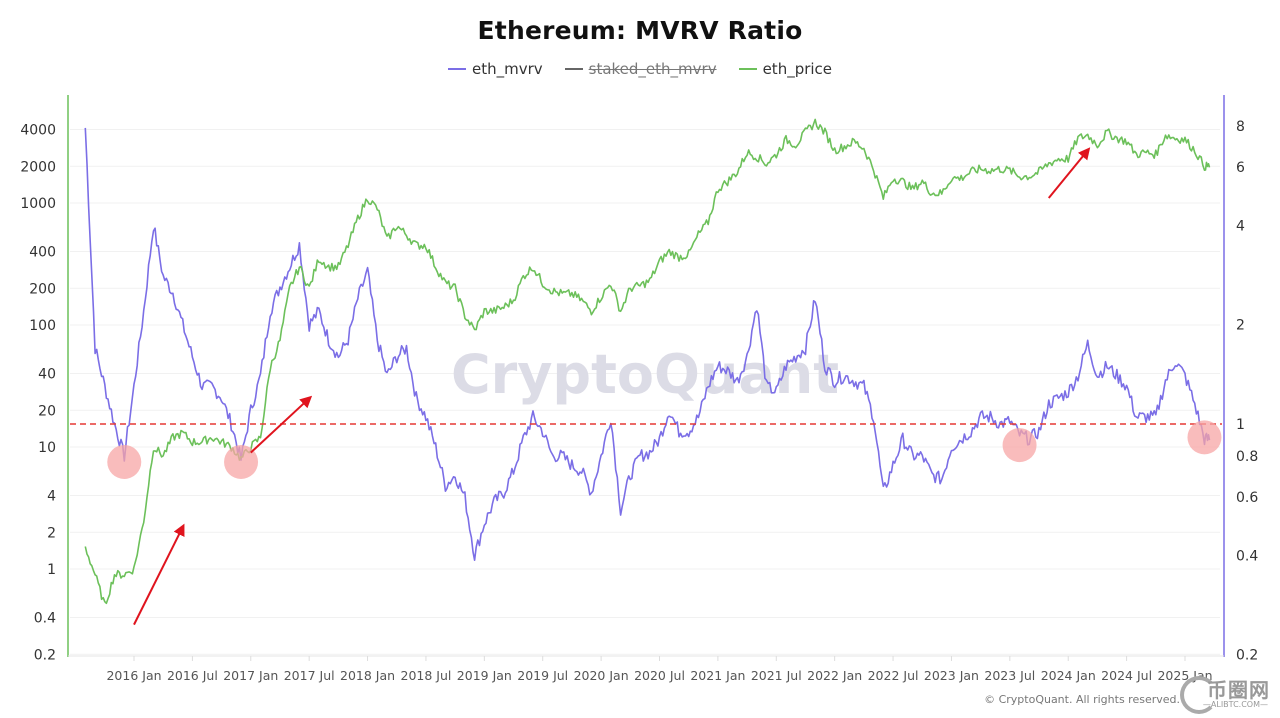 This screenshot has height=718, width=1280. Describe the element at coordinates (747, 69) in the screenshot. I see `legend-swatch-eth-price` at that location.